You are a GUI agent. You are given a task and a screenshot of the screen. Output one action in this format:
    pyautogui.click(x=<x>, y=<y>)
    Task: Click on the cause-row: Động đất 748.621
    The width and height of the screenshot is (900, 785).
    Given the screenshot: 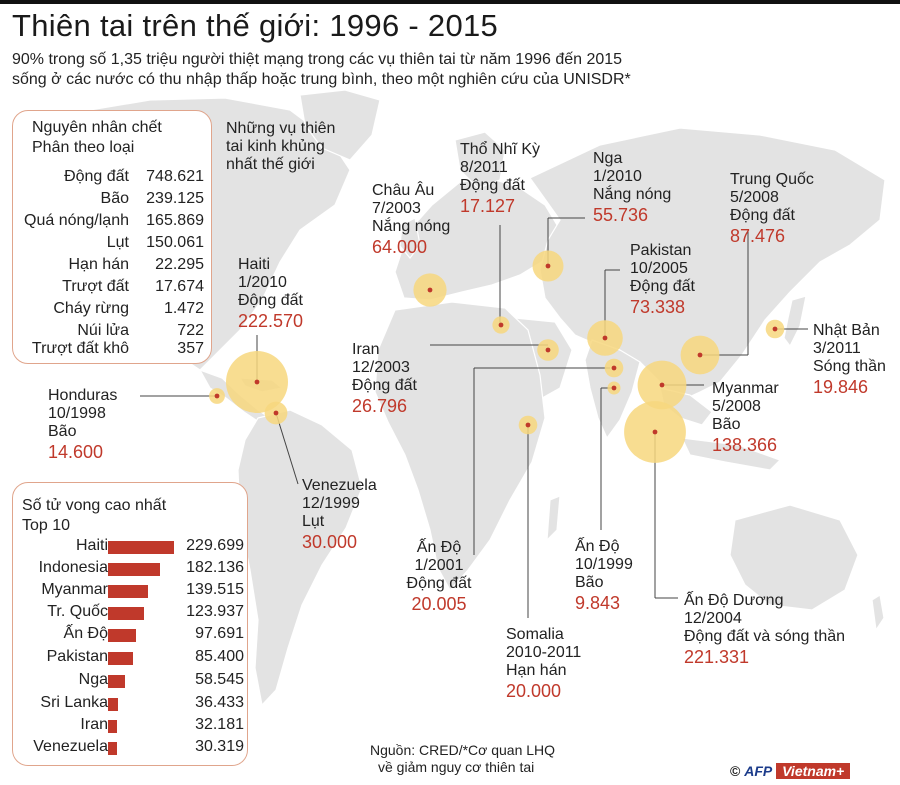 What is the action you would take?
    pyautogui.click(x=109, y=178)
    